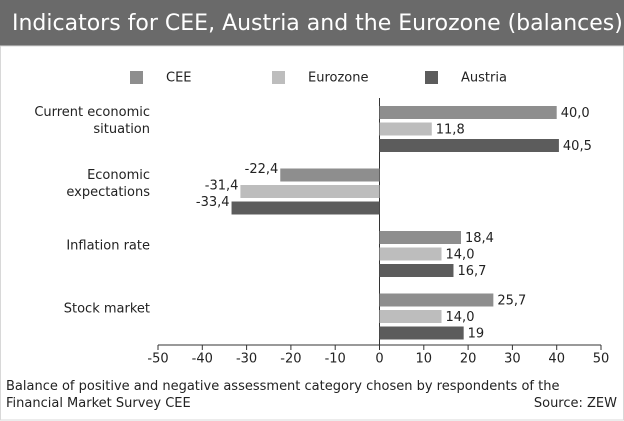  Describe the element at coordinates (290, 359) in the screenshot. I see `x-tick-label: -20` at that location.